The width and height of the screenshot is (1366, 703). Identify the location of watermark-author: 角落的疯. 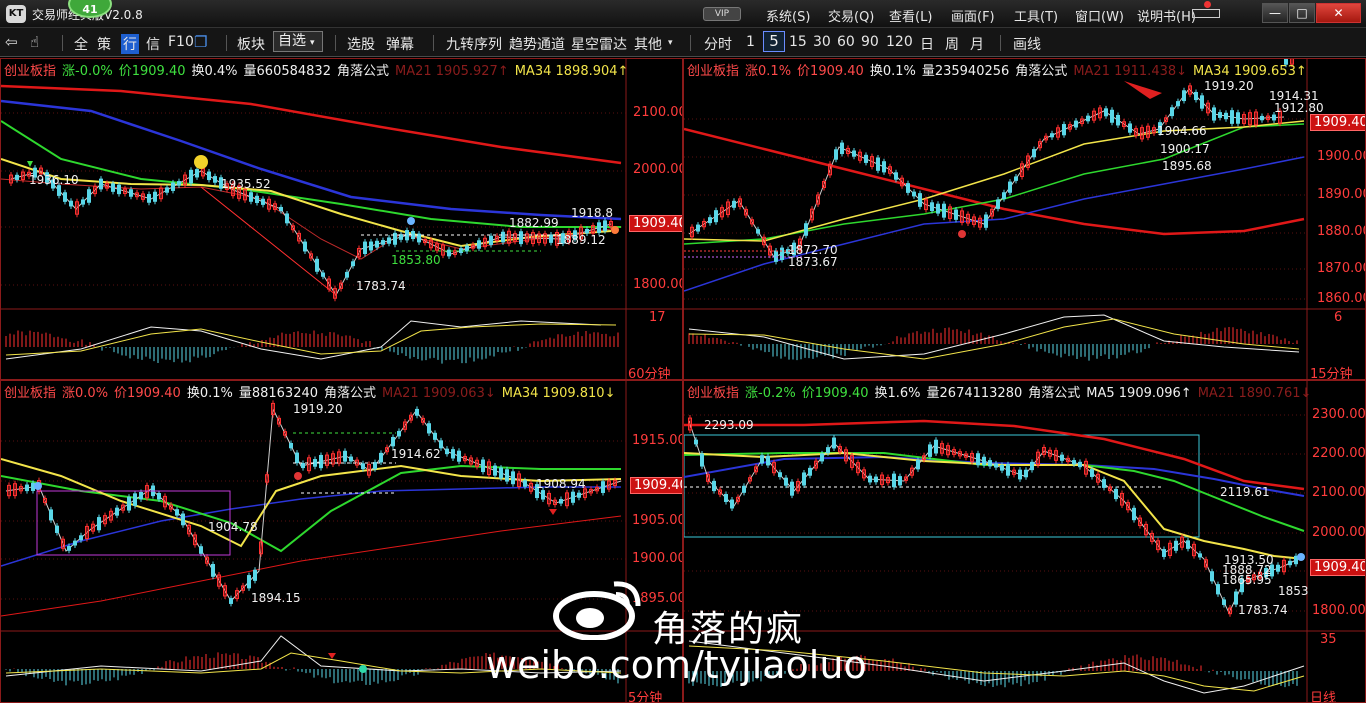
(728, 629).